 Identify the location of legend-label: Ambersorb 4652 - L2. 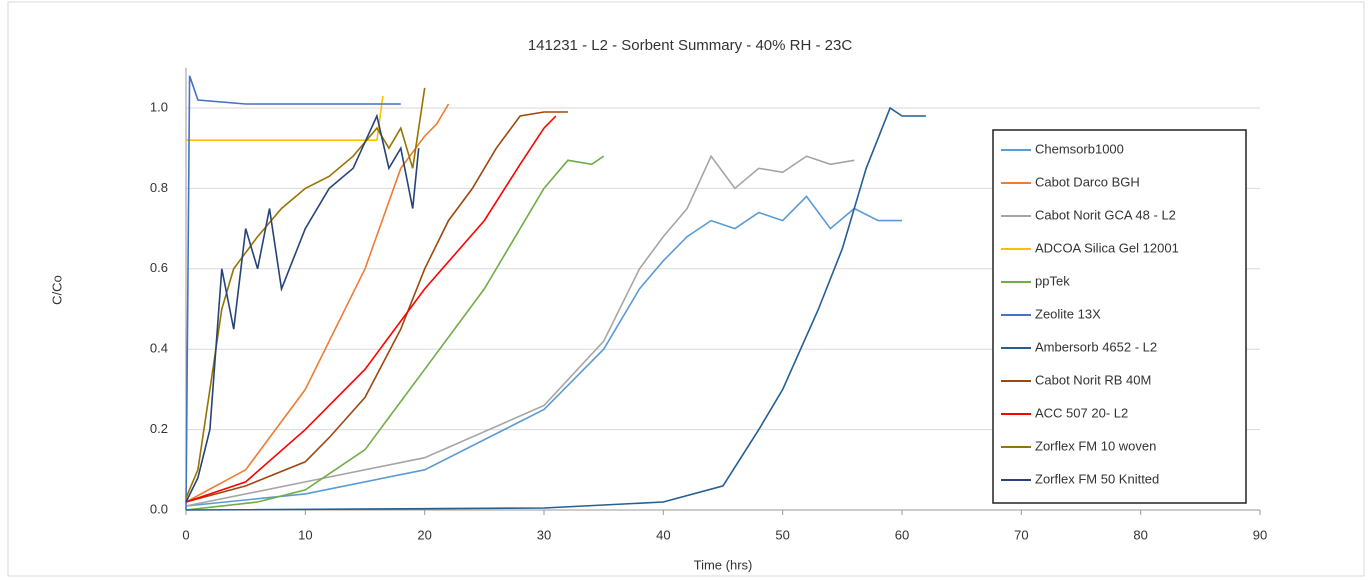
(1096, 346).